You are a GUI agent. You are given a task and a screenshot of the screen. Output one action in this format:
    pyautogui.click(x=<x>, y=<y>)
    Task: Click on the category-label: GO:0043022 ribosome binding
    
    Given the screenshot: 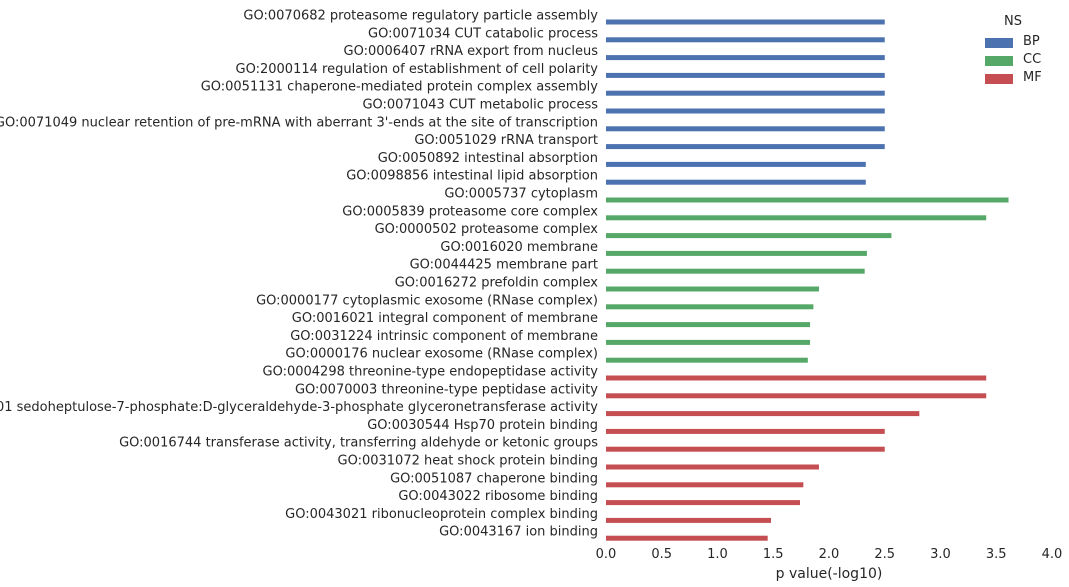 What is the action you would take?
    pyautogui.click(x=498, y=496)
    